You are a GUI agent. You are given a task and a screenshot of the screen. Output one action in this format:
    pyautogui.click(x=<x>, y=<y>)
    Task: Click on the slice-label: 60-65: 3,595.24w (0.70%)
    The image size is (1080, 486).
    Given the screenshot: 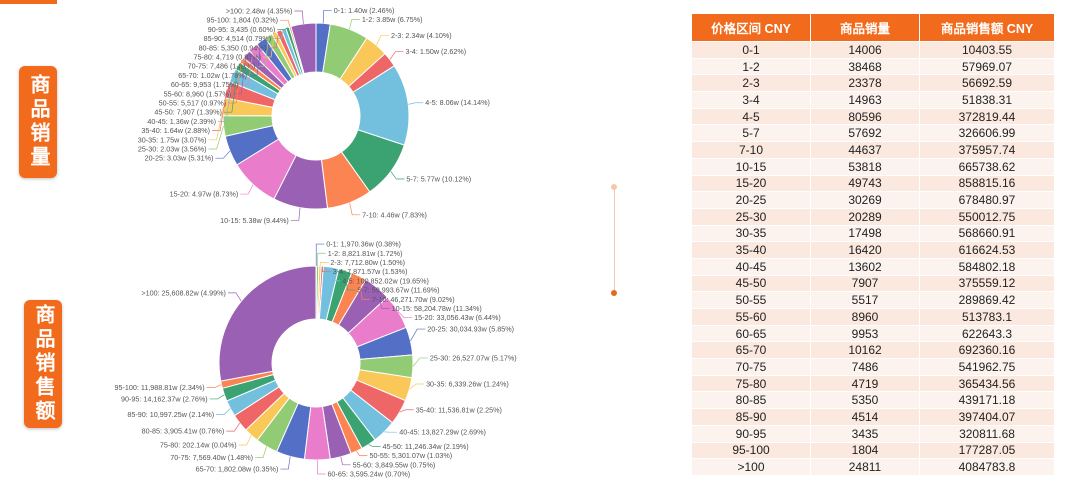 What is the action you would take?
    pyautogui.click(x=368, y=474)
    